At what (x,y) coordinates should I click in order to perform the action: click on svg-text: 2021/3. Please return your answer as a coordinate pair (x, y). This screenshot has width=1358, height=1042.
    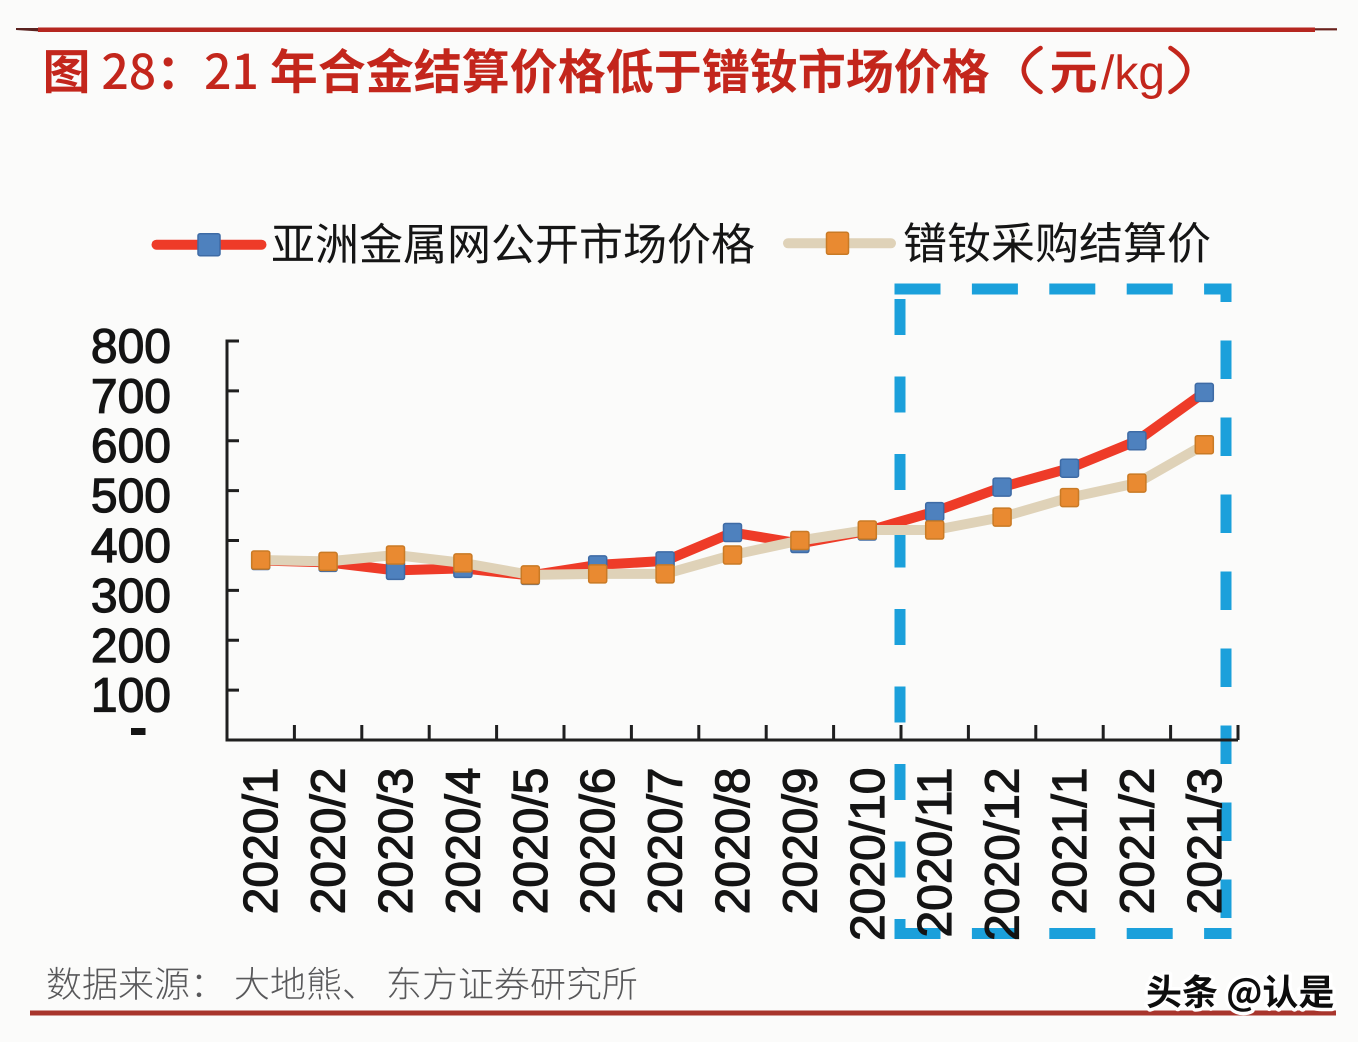
    Looking at the image, I should click on (1205, 841).